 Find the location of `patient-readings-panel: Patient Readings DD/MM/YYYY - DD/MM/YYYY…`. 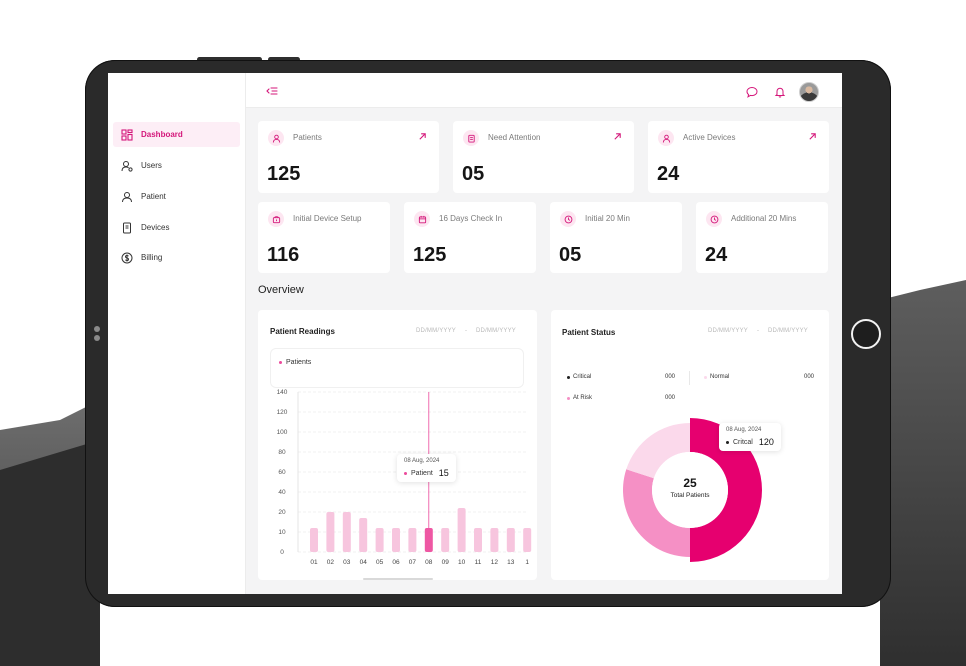

patient-readings-panel: Patient Readings DD/MM/YYYY - DD/MM/YYYY… is located at coordinates (397, 445).